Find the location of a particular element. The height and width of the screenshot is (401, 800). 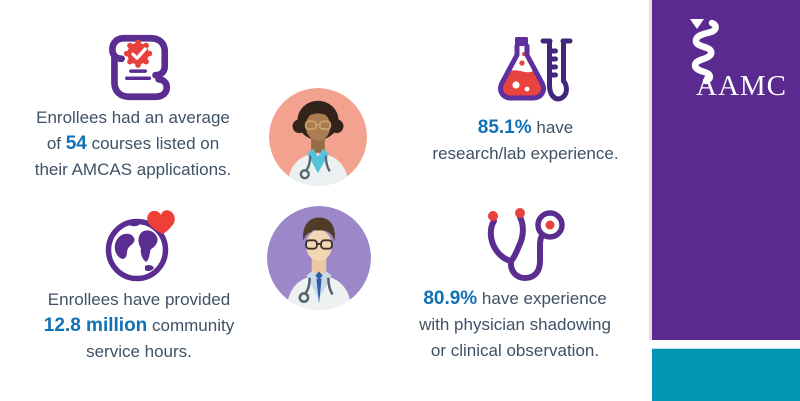

aamc-logo-text: AAMC is located at coordinates (742, 86).